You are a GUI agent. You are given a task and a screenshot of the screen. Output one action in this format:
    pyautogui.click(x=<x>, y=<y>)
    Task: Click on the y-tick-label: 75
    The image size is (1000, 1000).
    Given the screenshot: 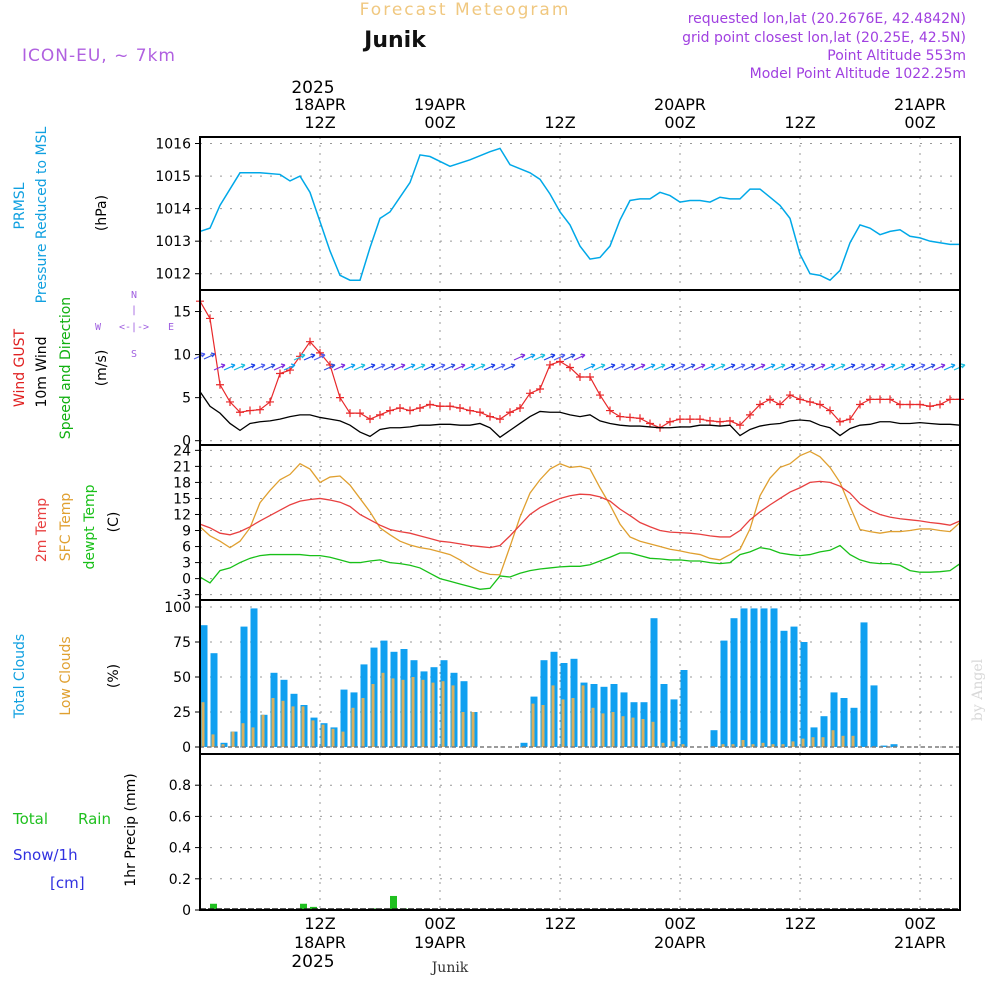 What is the action you would take?
    pyautogui.click(x=182, y=643)
    